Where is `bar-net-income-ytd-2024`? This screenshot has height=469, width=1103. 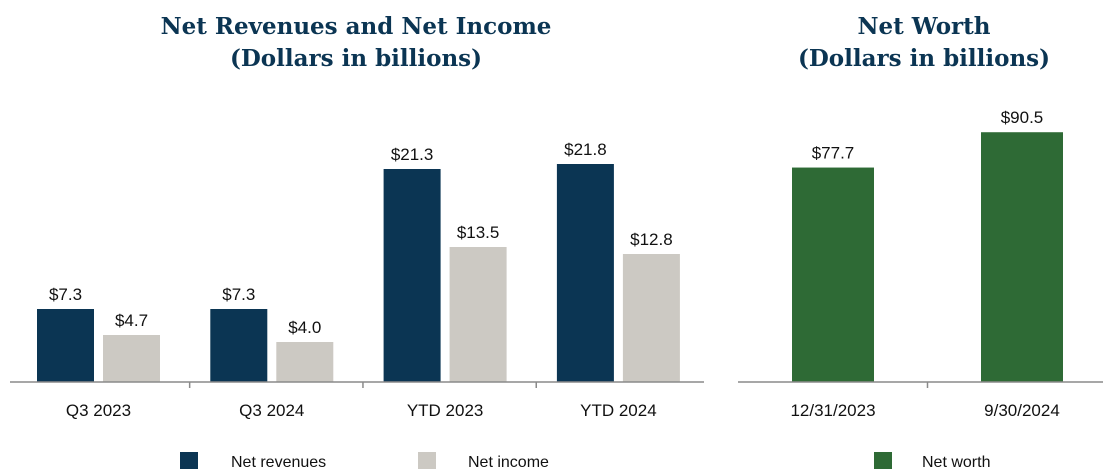 bar-net-income-ytd-2024 is located at coordinates (651, 318).